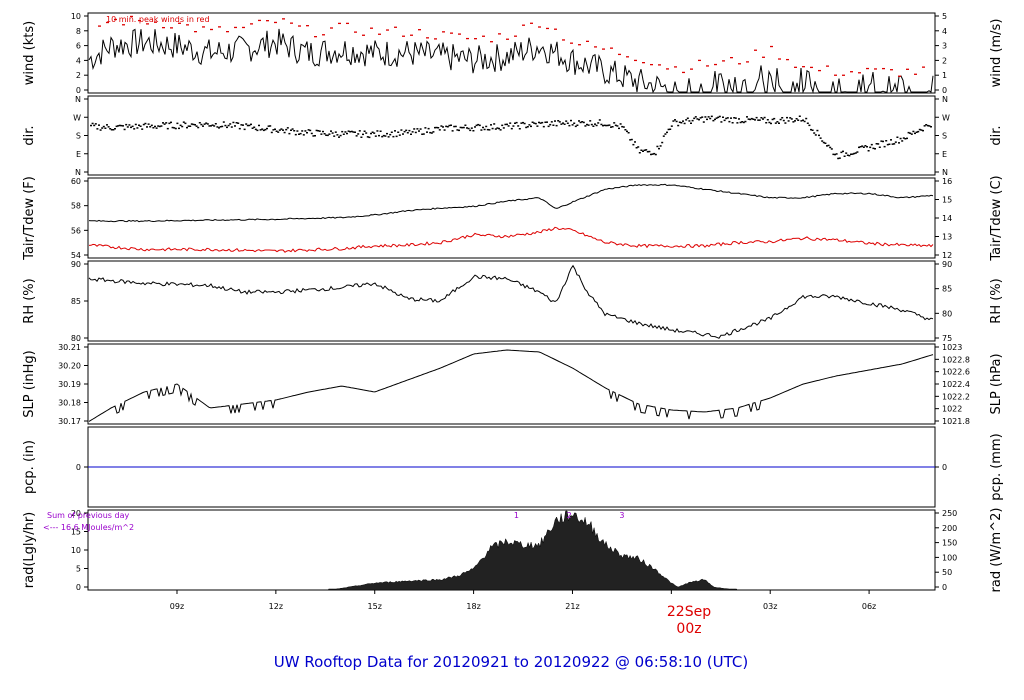 The image size is (1024, 700). What do you see at coordinates (513, 301) in the screenshot?
I see `panel-rh: RH (%) RH (%) 80 85 90 75 80 85 90` at bounding box center [513, 301].